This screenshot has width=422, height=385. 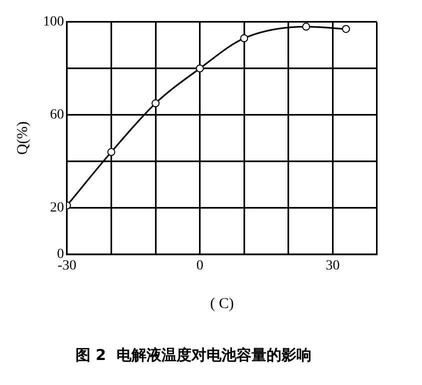 I want to click on y-axis-title: Q(%), so click(x=22, y=138).